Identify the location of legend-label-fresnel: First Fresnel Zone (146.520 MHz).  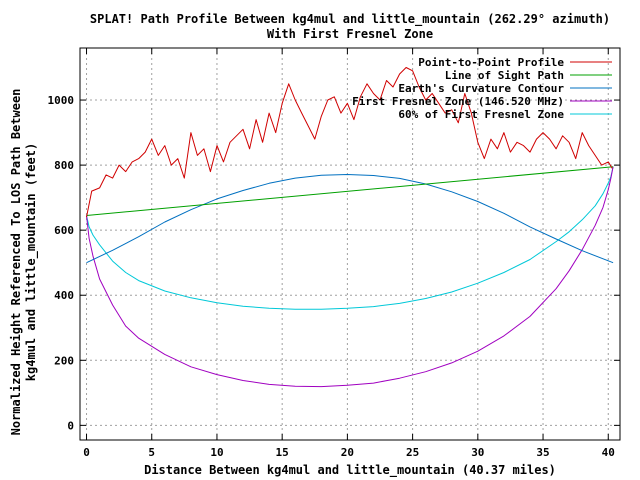
(458, 101).